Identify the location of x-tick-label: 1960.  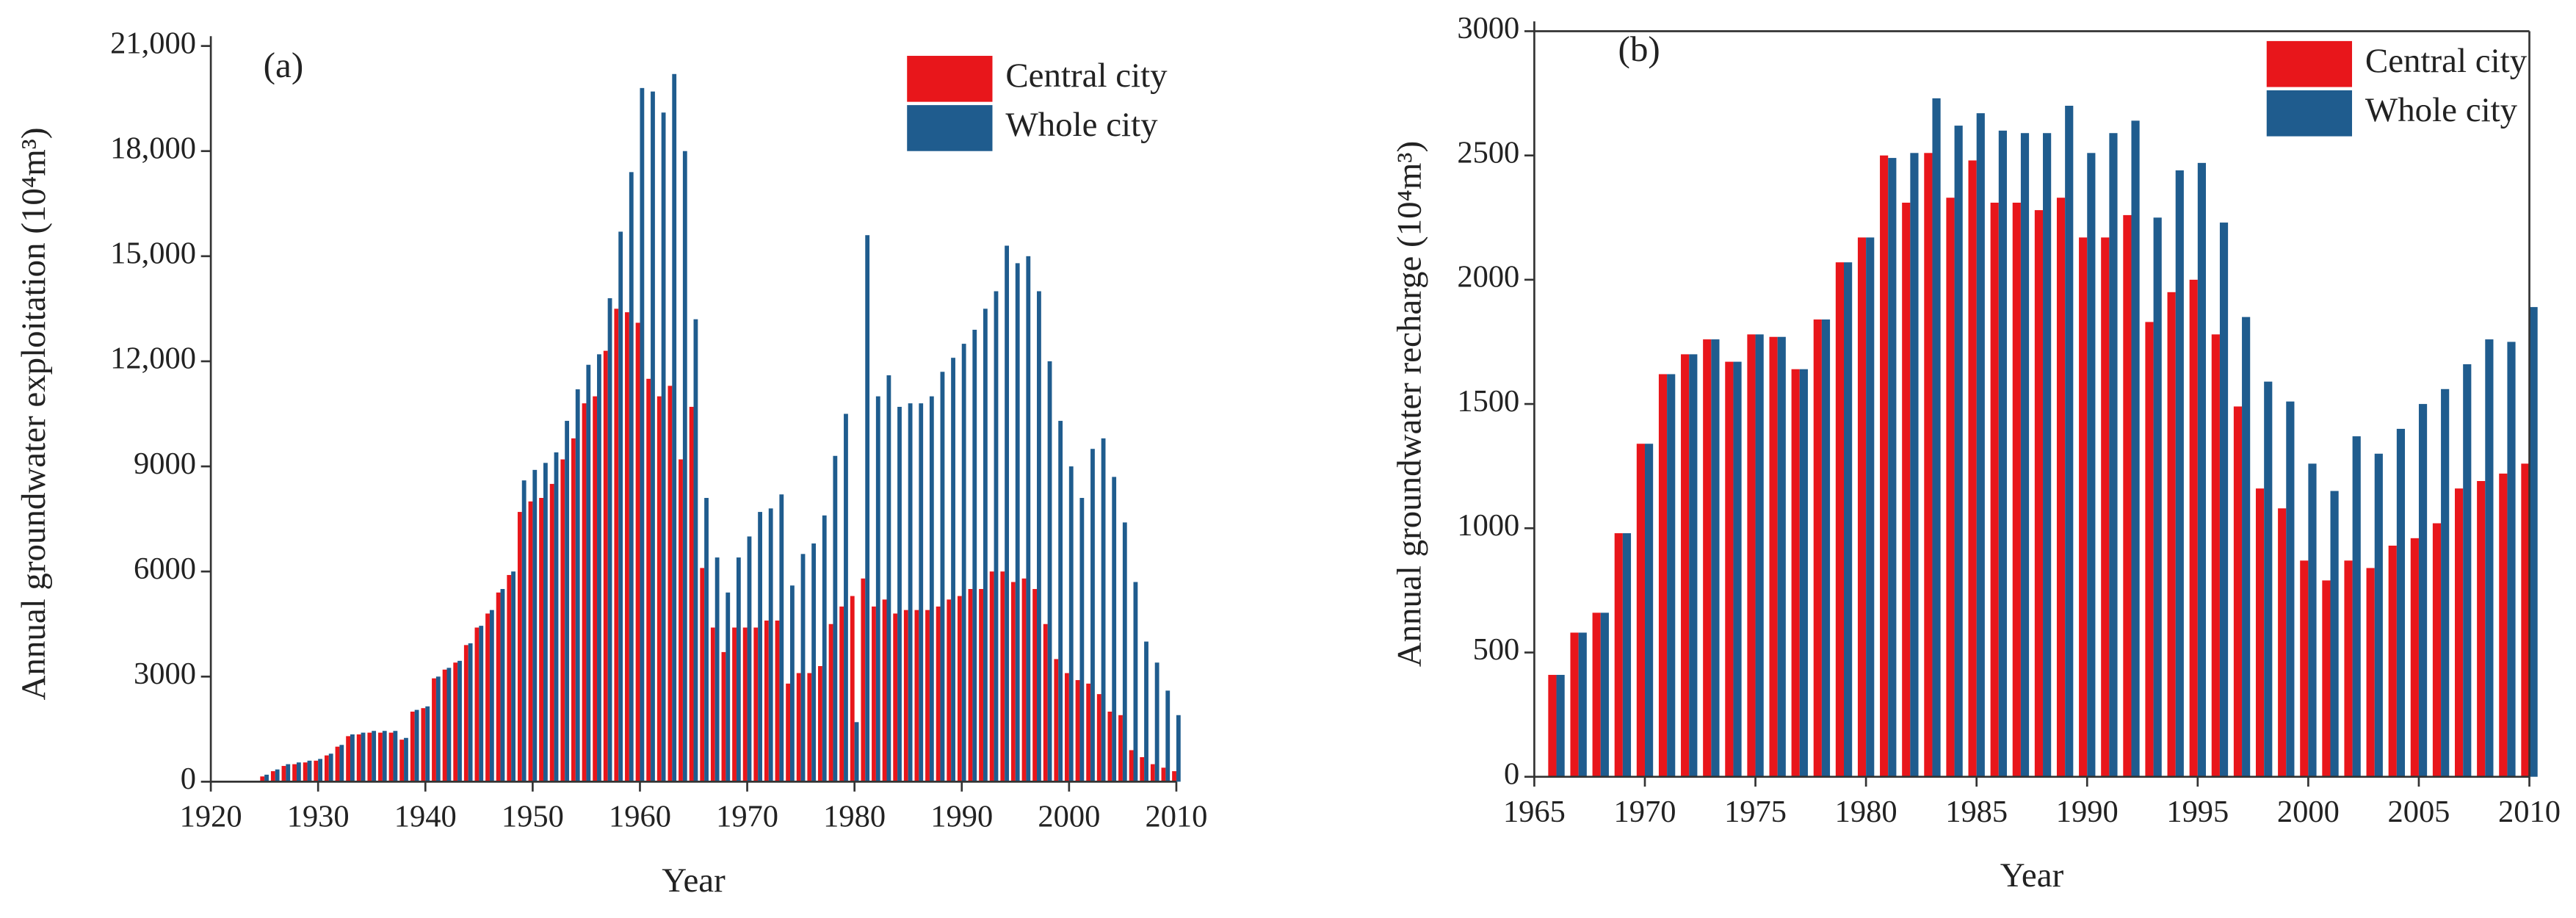
(640, 817).